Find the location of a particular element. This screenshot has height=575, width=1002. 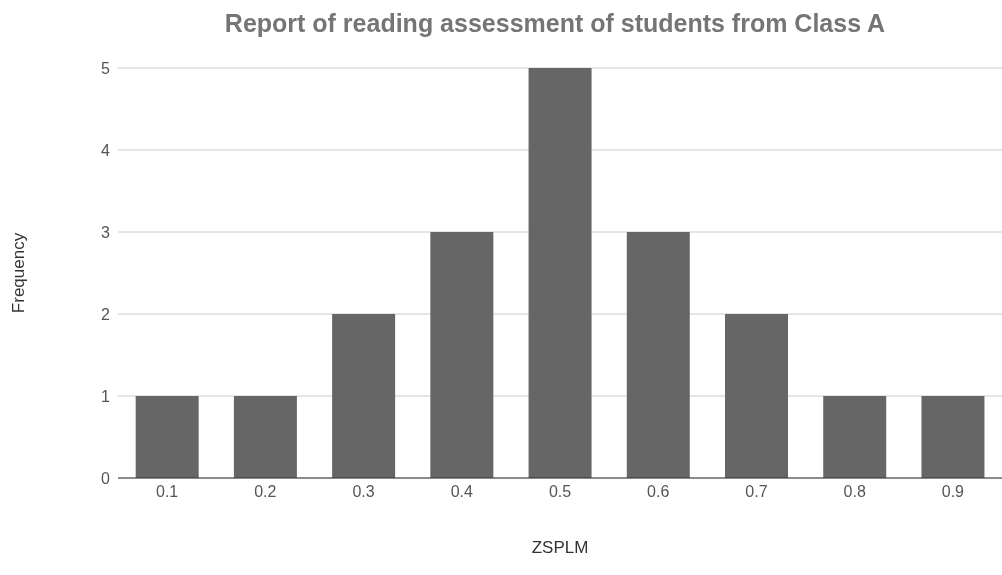

y-tick-label: 5 is located at coordinates (106, 68).